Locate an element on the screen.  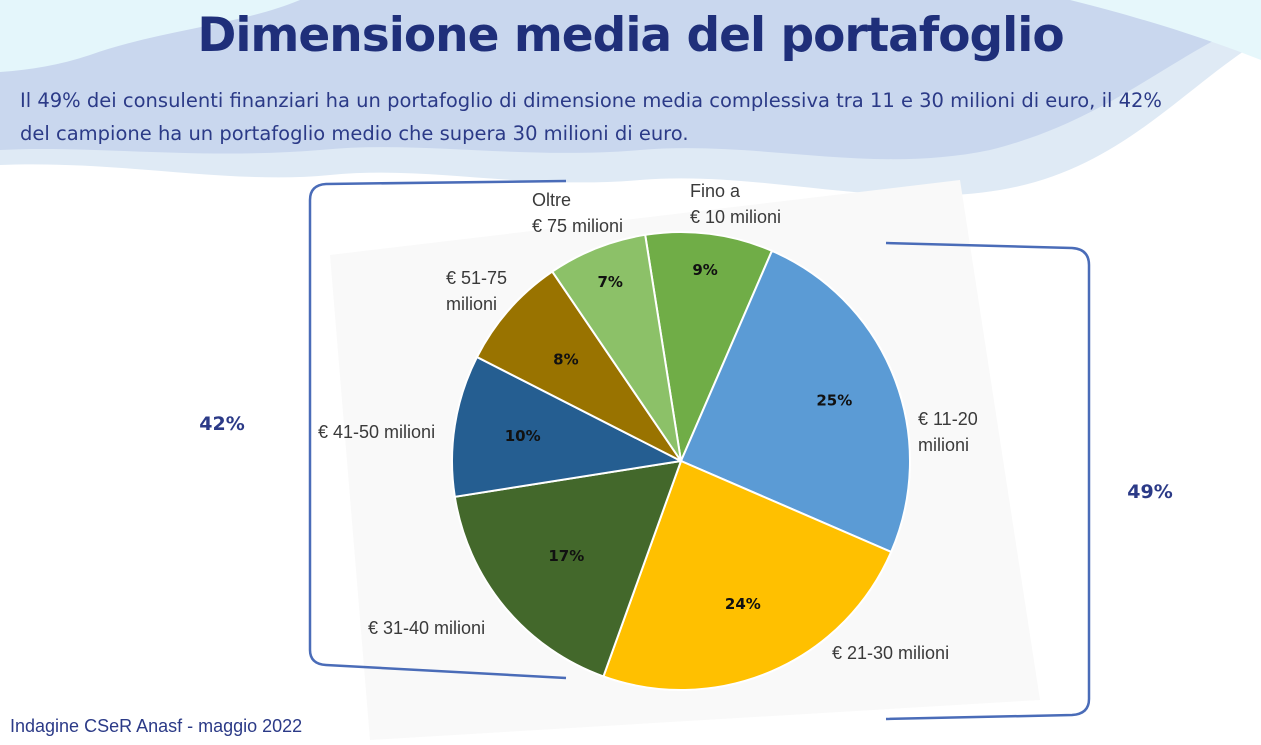
bracket-right is located at coordinates (988, 481).